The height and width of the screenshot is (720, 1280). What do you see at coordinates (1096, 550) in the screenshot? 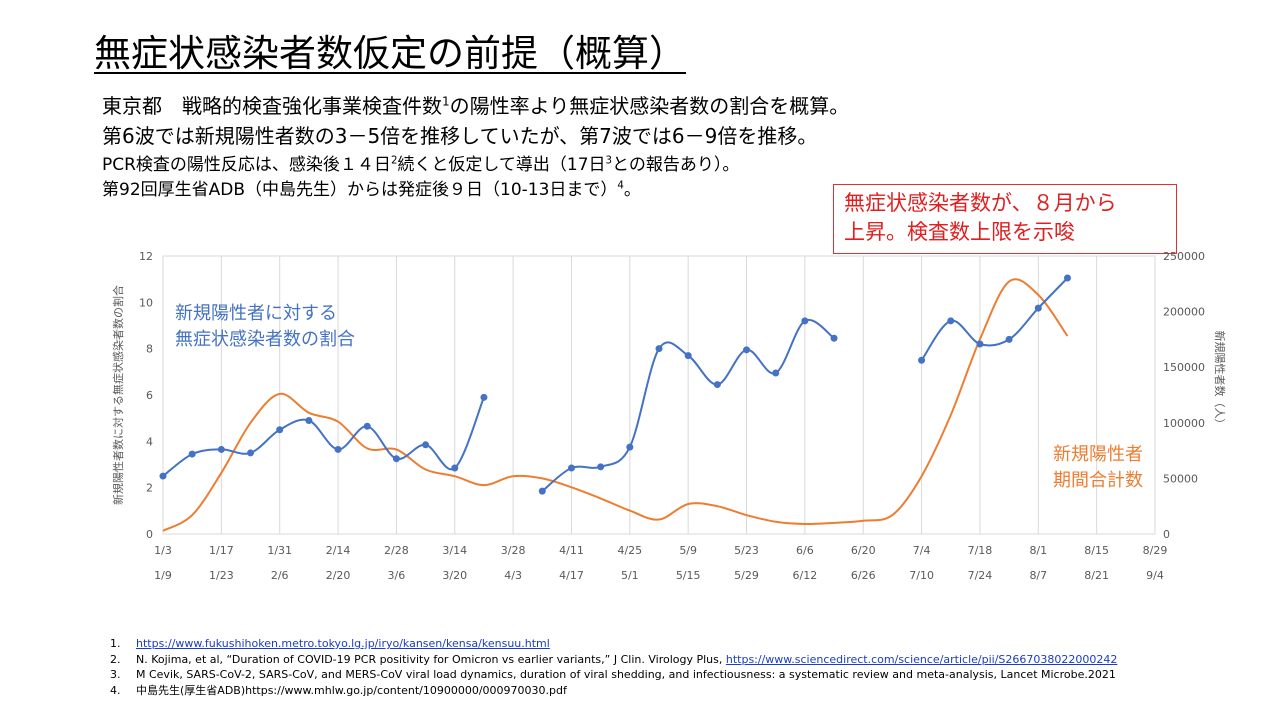
I see `x-tick-label: 8/15` at bounding box center [1096, 550].